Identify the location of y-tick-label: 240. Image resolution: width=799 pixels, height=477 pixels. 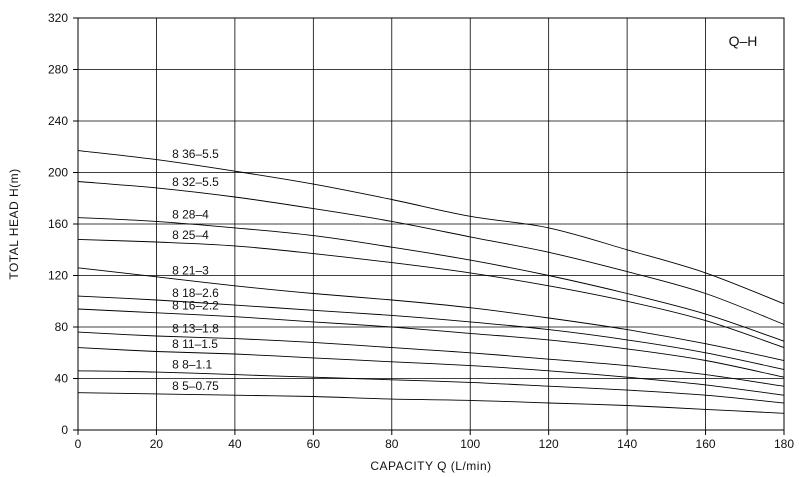
(58, 121).